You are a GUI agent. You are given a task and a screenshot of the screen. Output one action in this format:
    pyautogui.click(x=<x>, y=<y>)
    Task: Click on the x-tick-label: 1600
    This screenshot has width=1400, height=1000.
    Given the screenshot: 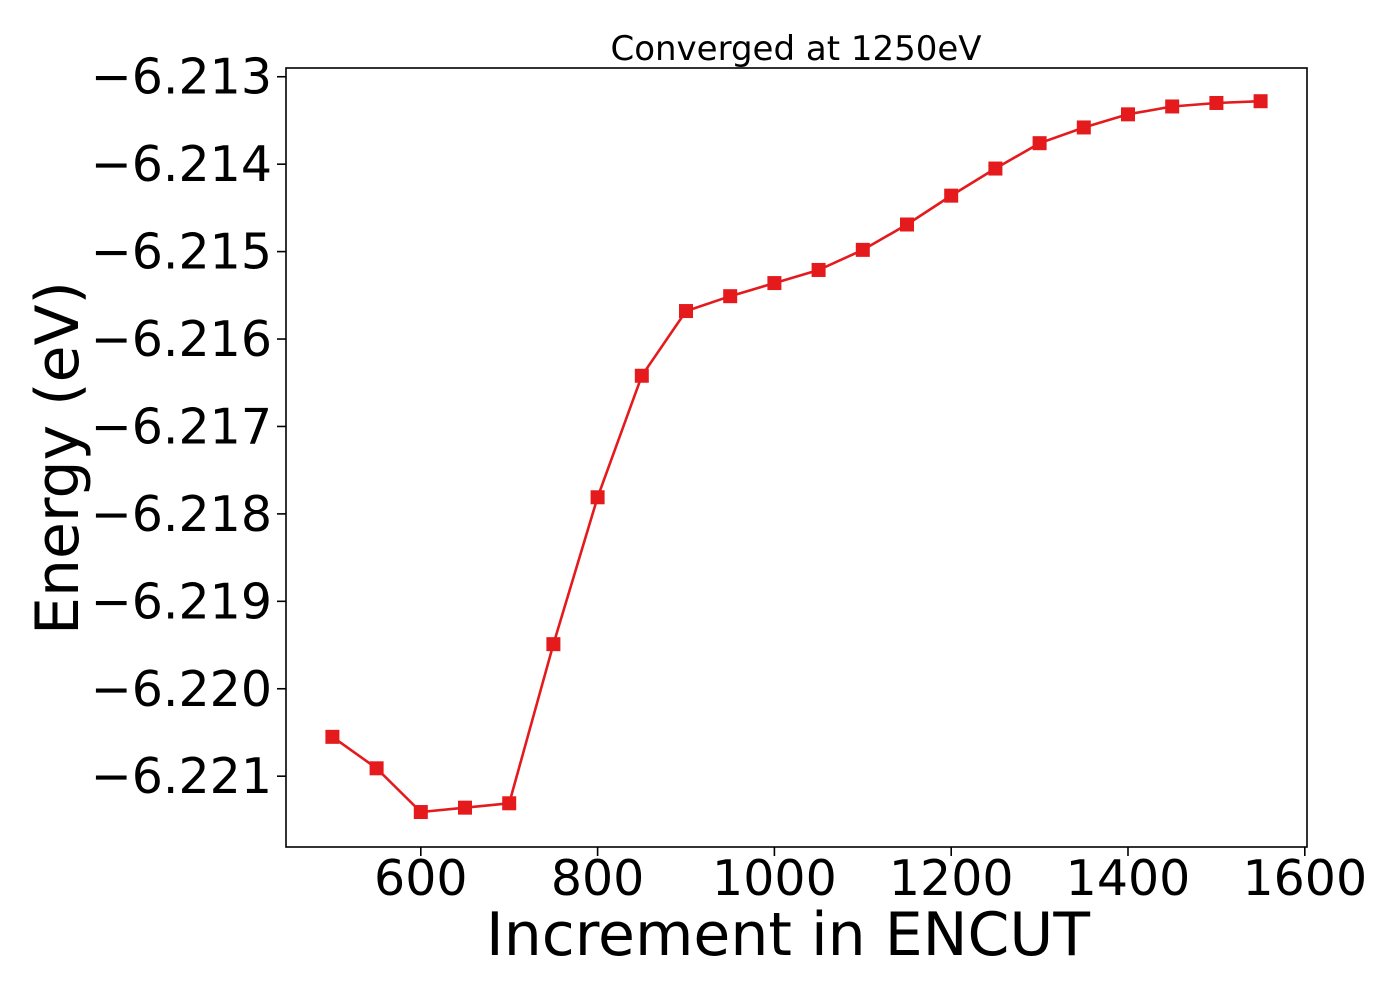 What is the action you would take?
    pyautogui.click(x=1304, y=878)
    